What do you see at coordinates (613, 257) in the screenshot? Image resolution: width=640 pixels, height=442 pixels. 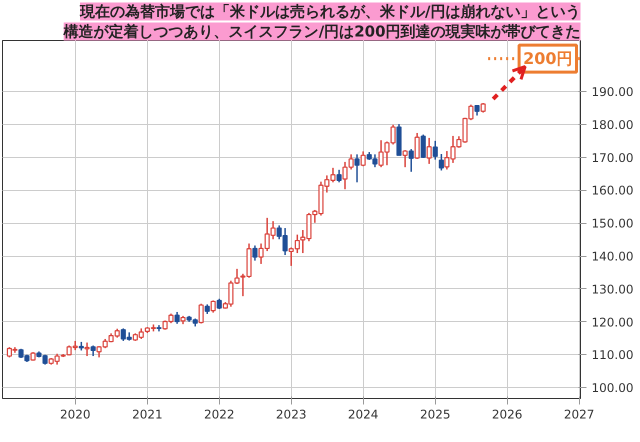 I see `y-tick-label: 140.00` at bounding box center [613, 257].